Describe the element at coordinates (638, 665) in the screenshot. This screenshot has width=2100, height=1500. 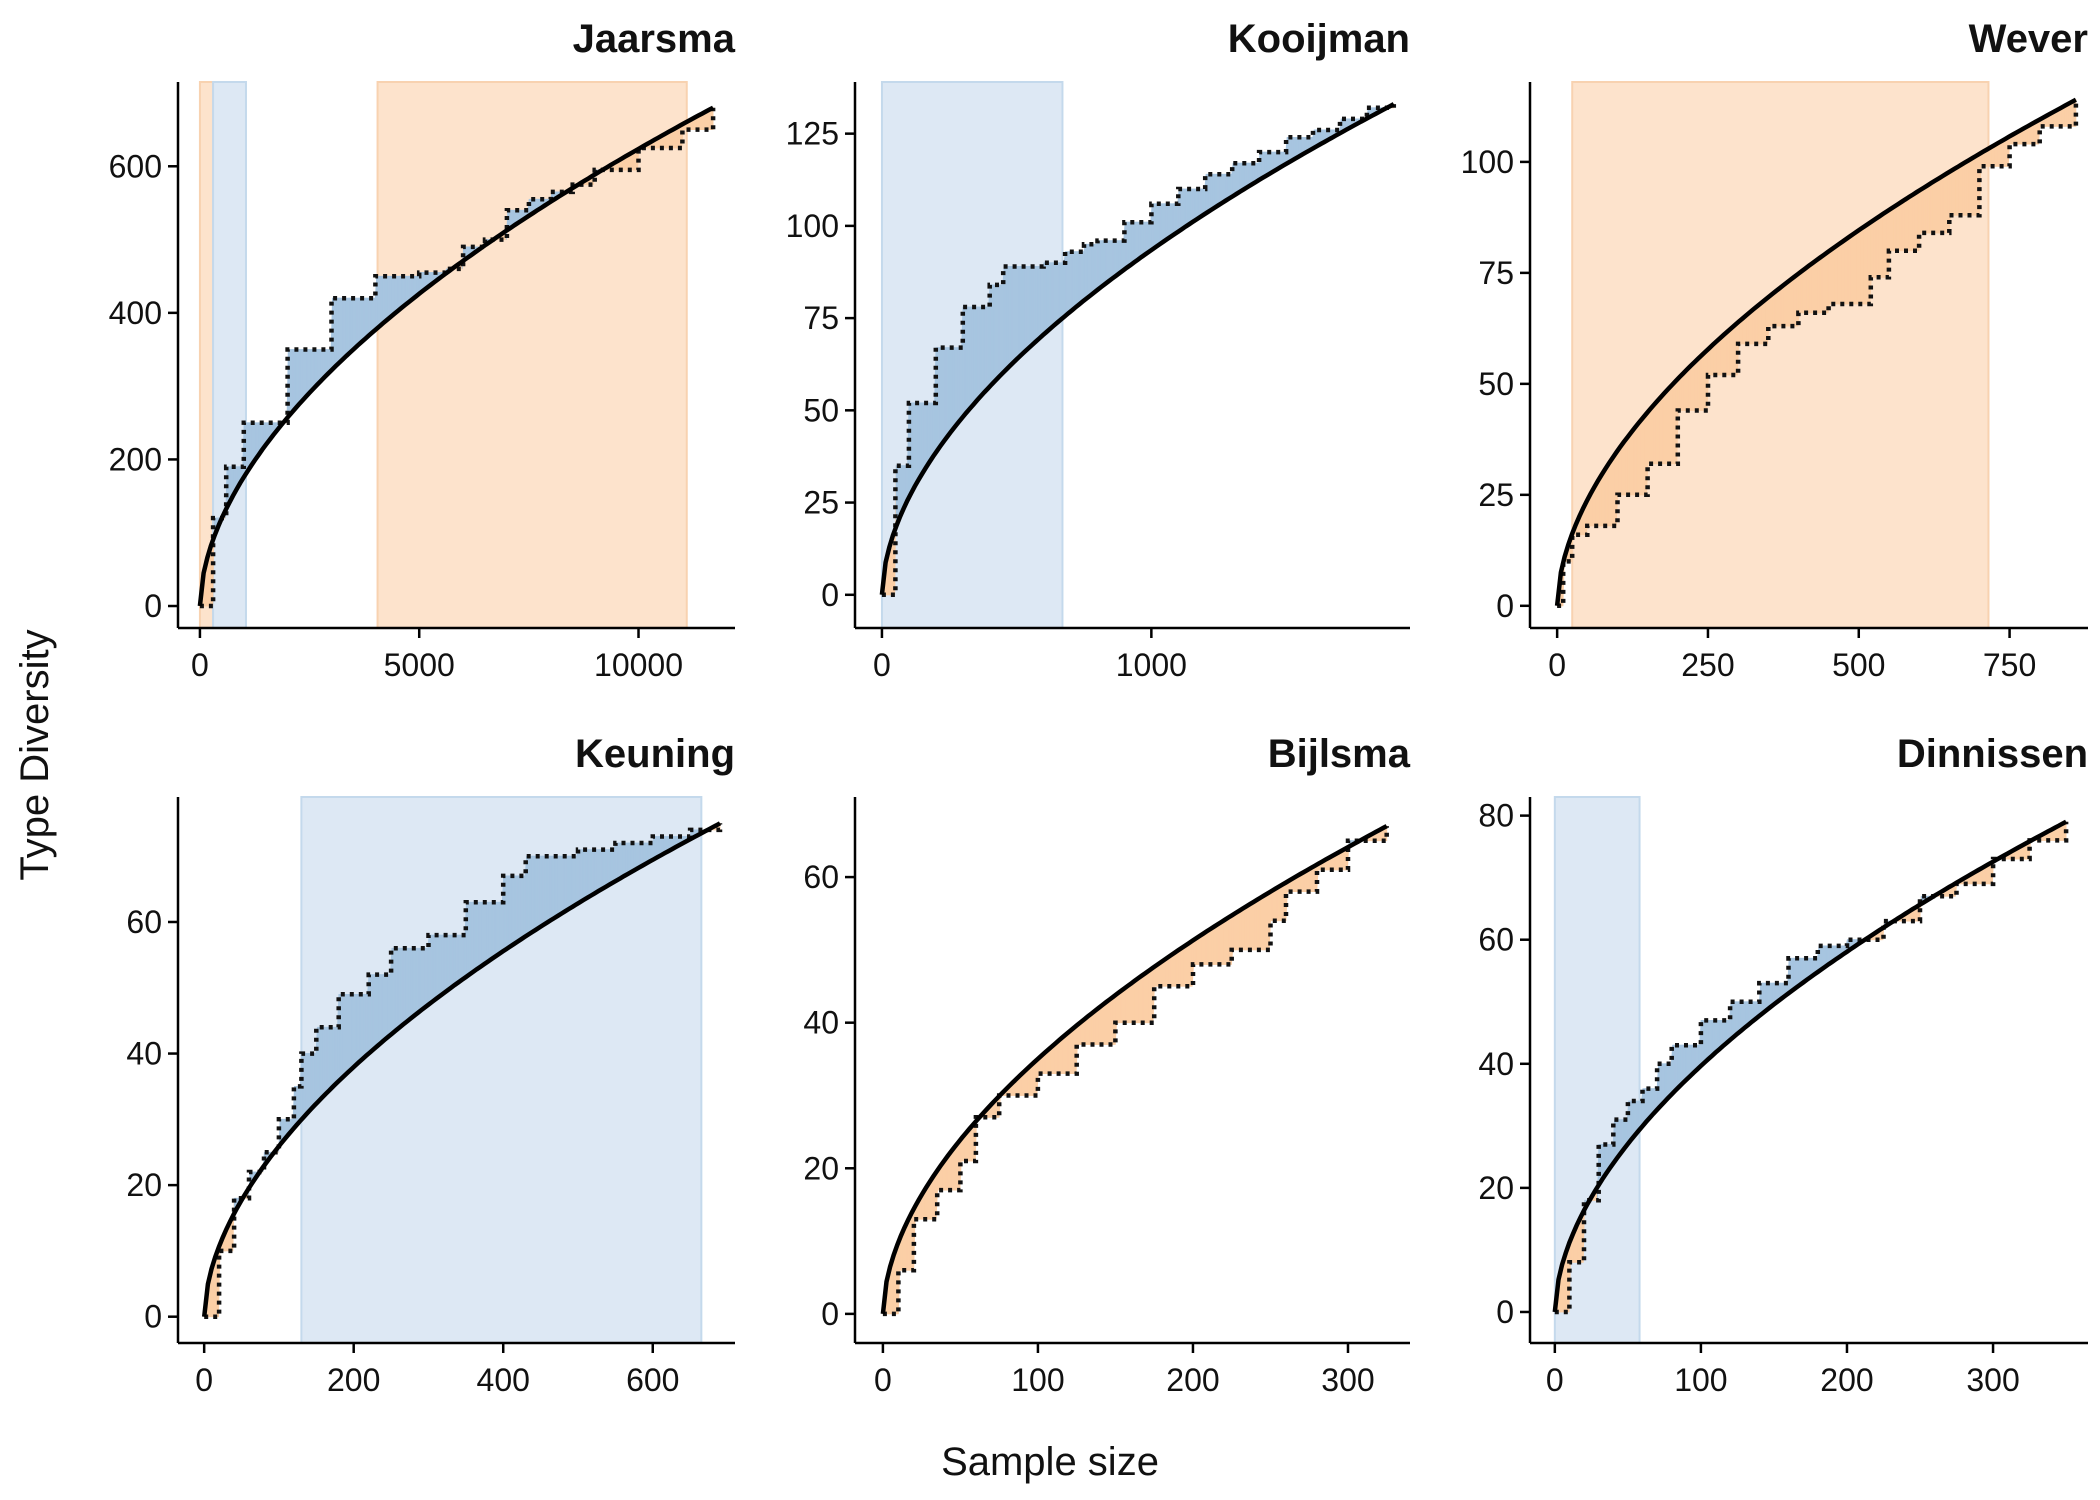
I see `x-tick-label: 10000` at that location.